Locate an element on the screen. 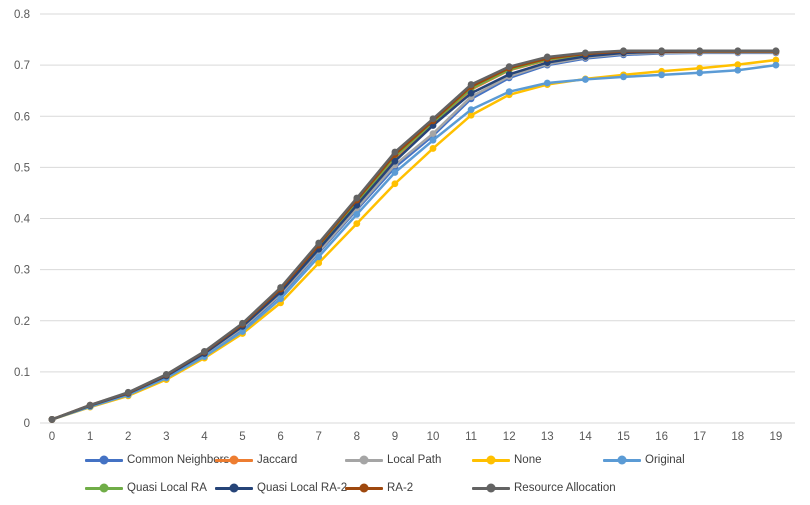 This screenshot has width=810, height=505. x-axis-tick-label: 12 is located at coordinates (509, 437).